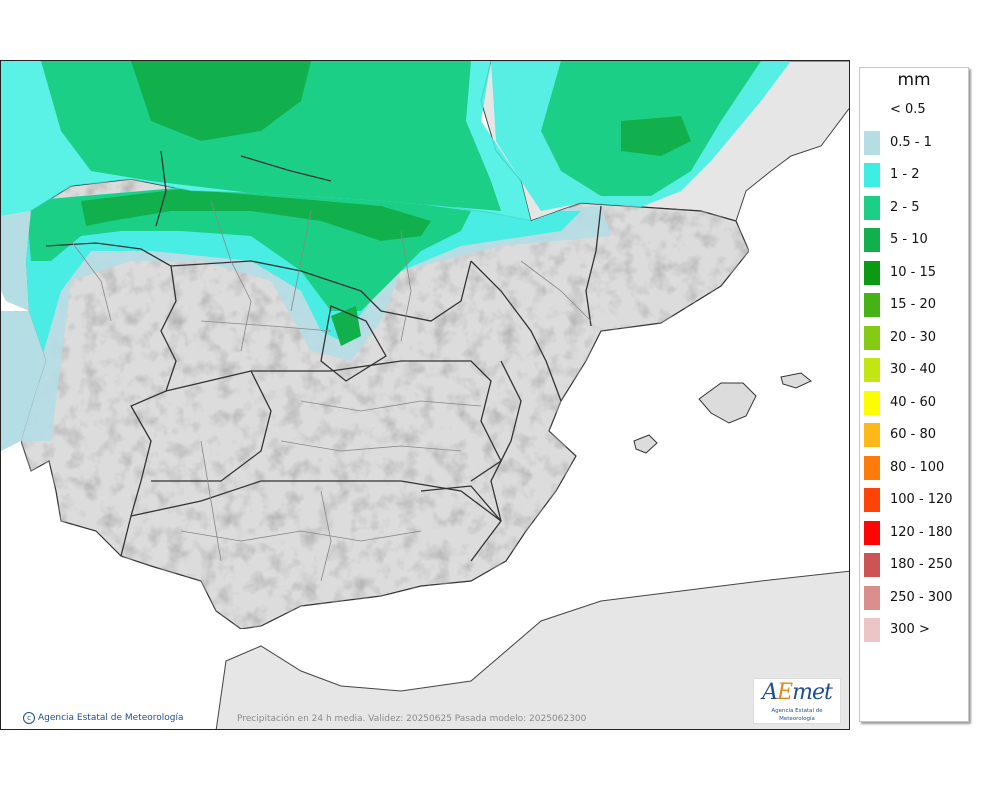 The width and height of the screenshot is (1000, 790). I want to click on legend-label: 180 - 250, so click(921, 564).